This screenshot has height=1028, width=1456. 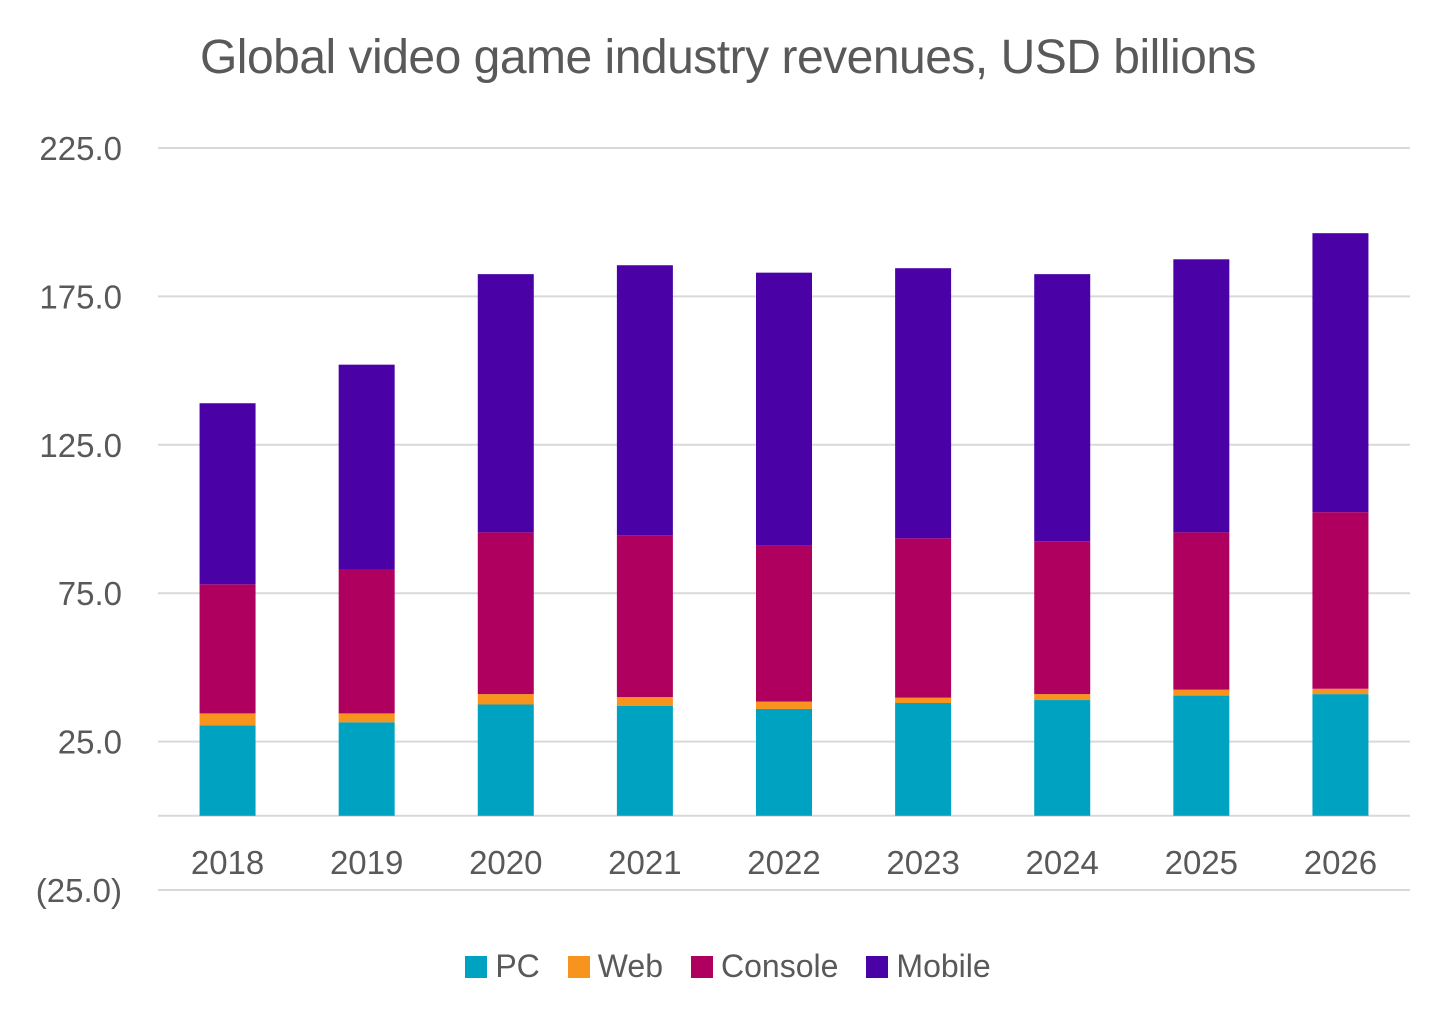 What do you see at coordinates (644, 862) in the screenshot?
I see `x-tick-label: 2021` at bounding box center [644, 862].